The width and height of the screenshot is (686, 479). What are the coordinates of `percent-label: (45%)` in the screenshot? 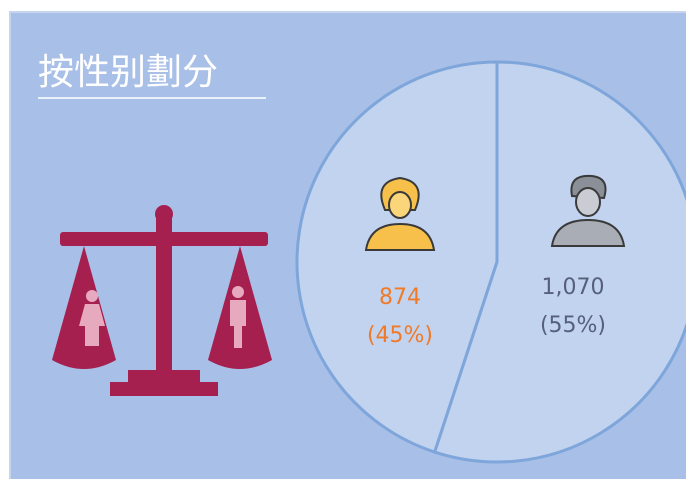 It's located at (400, 335).